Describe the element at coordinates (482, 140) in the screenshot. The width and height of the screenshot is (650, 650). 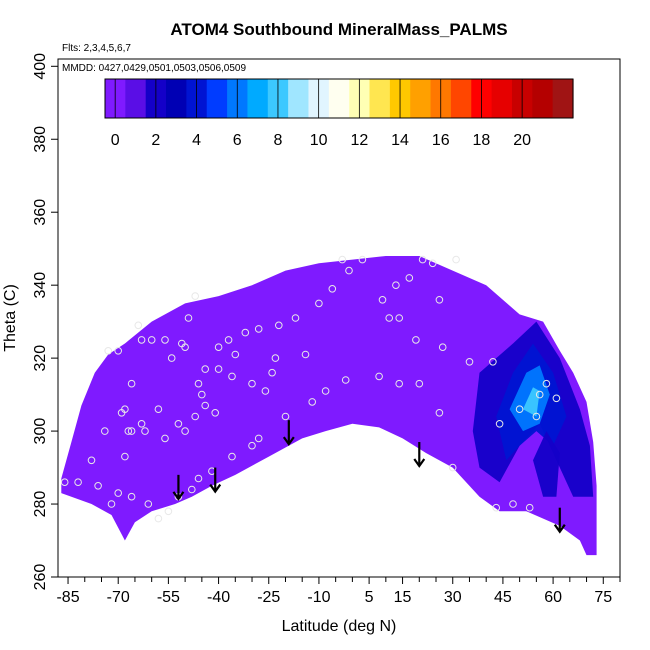
I see `colorbar-tick-label: 18` at that location.